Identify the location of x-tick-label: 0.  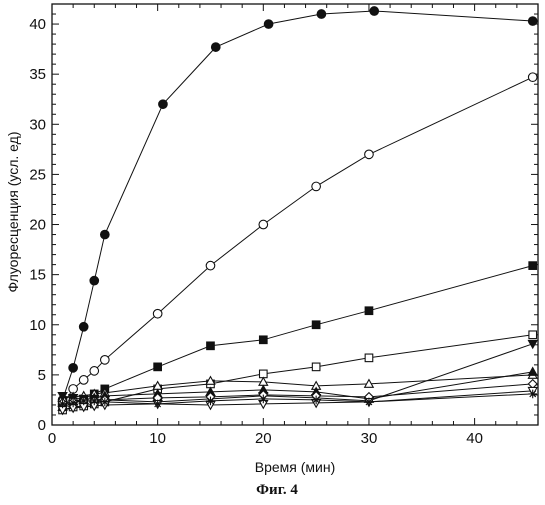
(52, 438).